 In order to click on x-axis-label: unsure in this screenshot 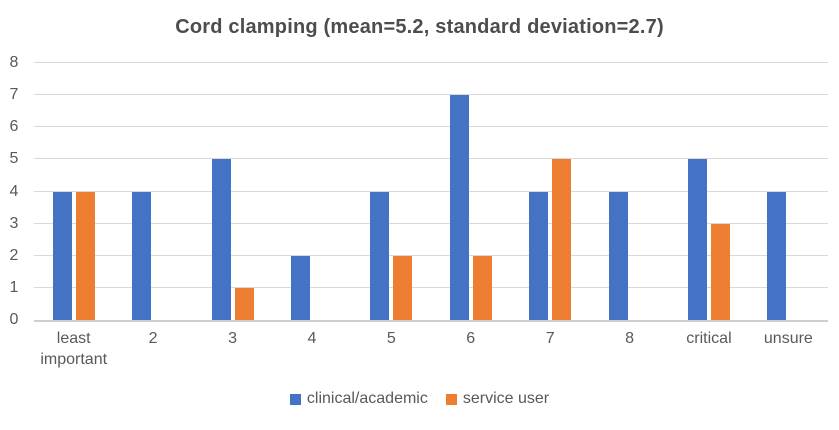, I will do `click(788, 338)`.